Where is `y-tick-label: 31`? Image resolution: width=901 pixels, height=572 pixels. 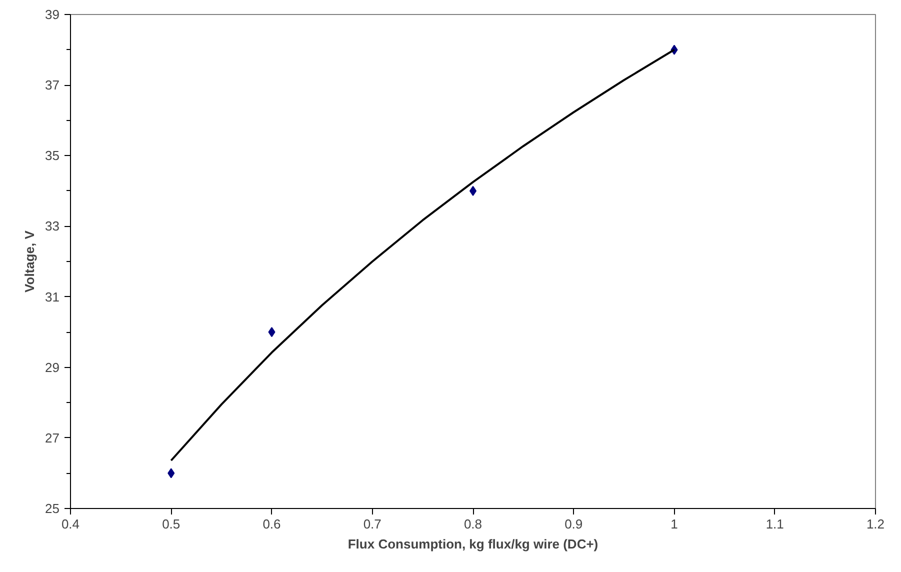 y-tick-label: 31 is located at coordinates (52, 296).